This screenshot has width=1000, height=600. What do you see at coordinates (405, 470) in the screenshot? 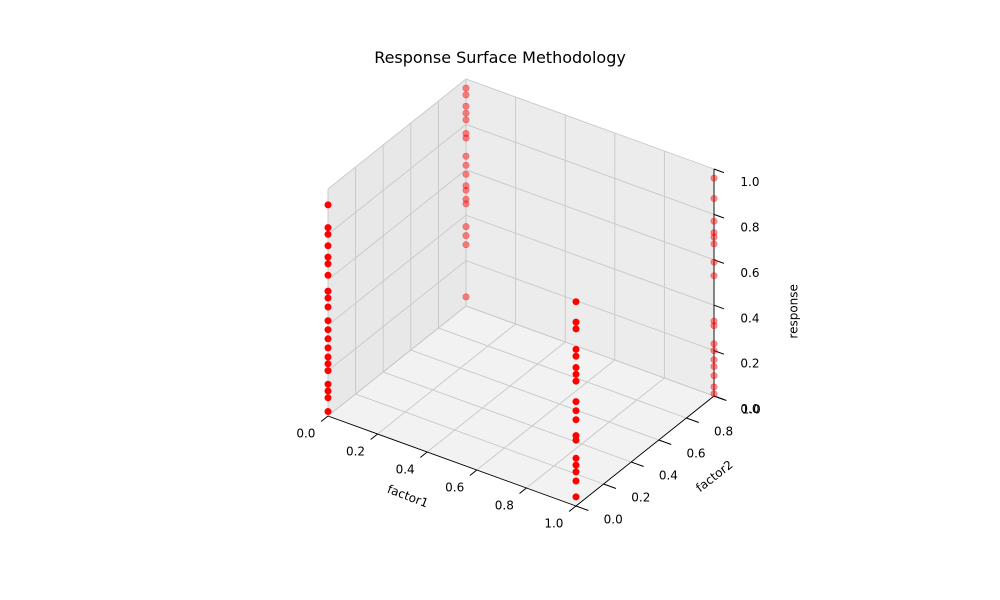
I see `x-tick-label: 0.4` at bounding box center [405, 470].